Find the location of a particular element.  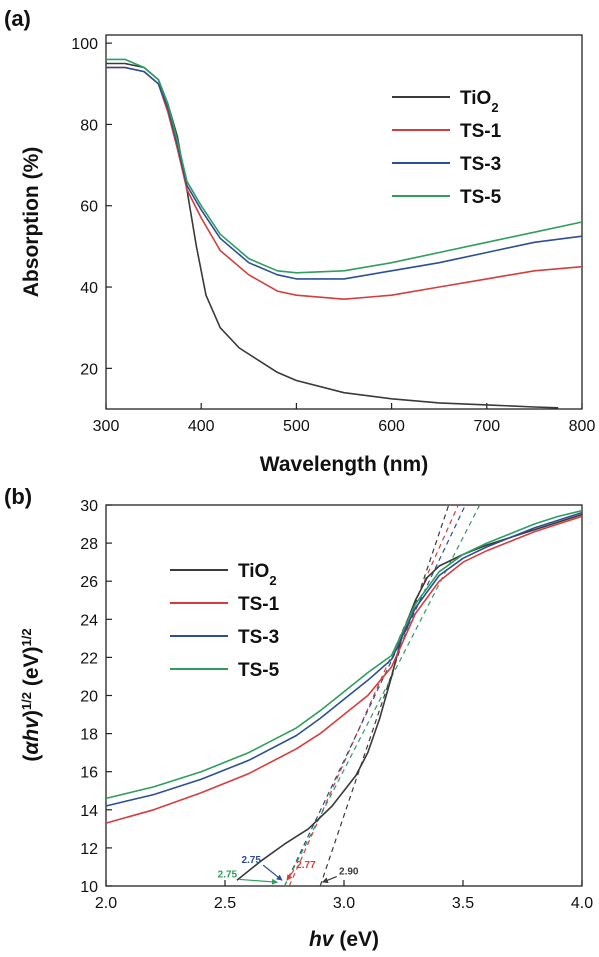

x-tick-label: 500 is located at coordinates (296, 426).